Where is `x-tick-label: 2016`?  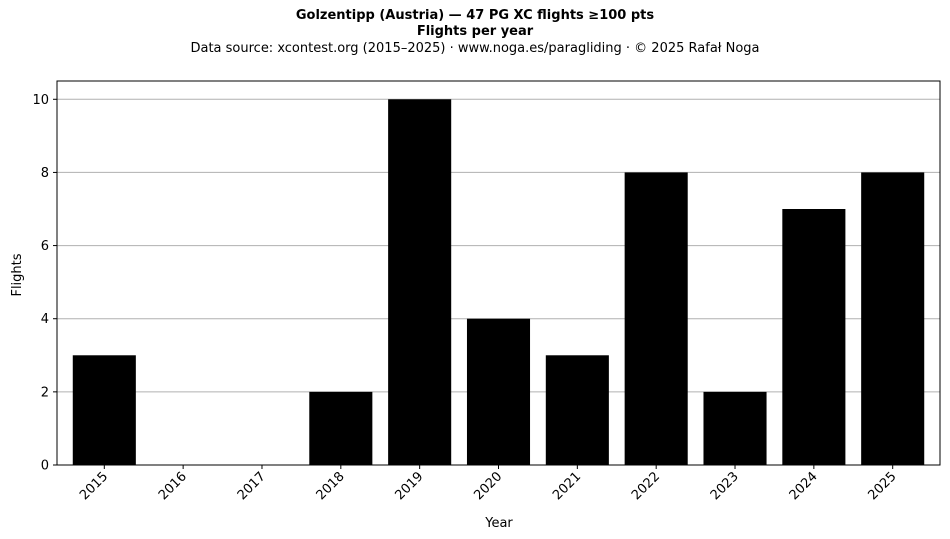
x-tick-label: 2016 is located at coordinates (173, 486).